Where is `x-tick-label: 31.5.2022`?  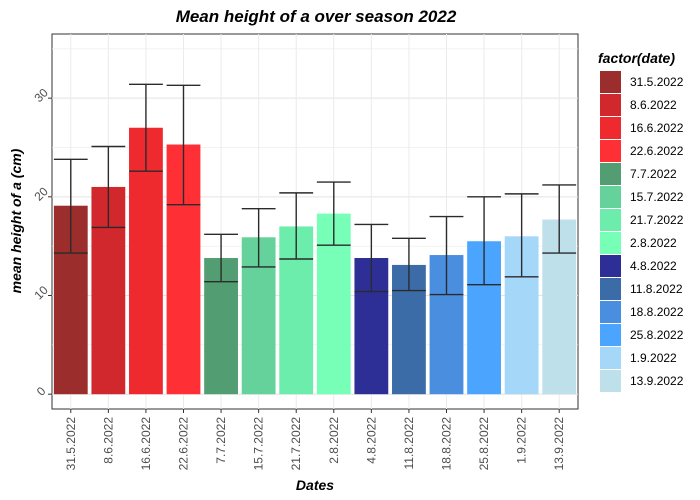 x-tick-label: 31.5.2022 is located at coordinates (71, 444).